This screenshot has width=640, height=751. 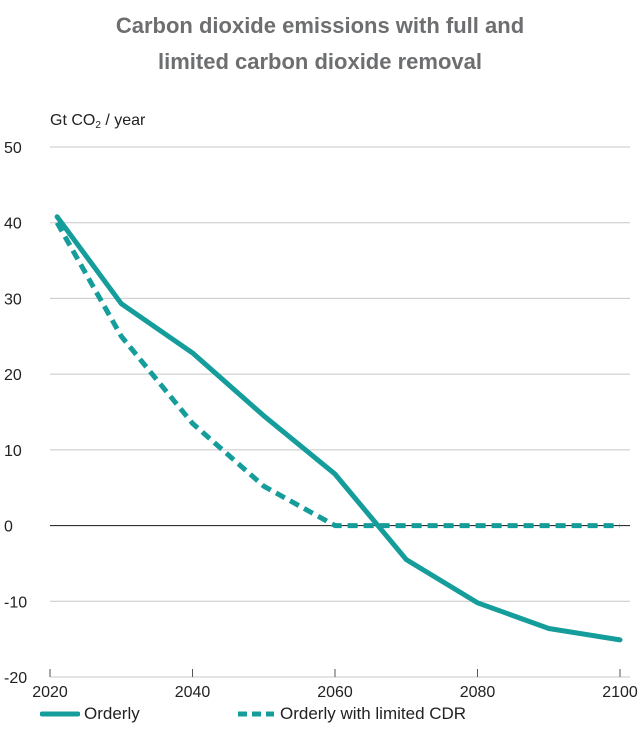 What do you see at coordinates (193, 692) in the screenshot?
I see `x-tick-label: 2040` at bounding box center [193, 692].